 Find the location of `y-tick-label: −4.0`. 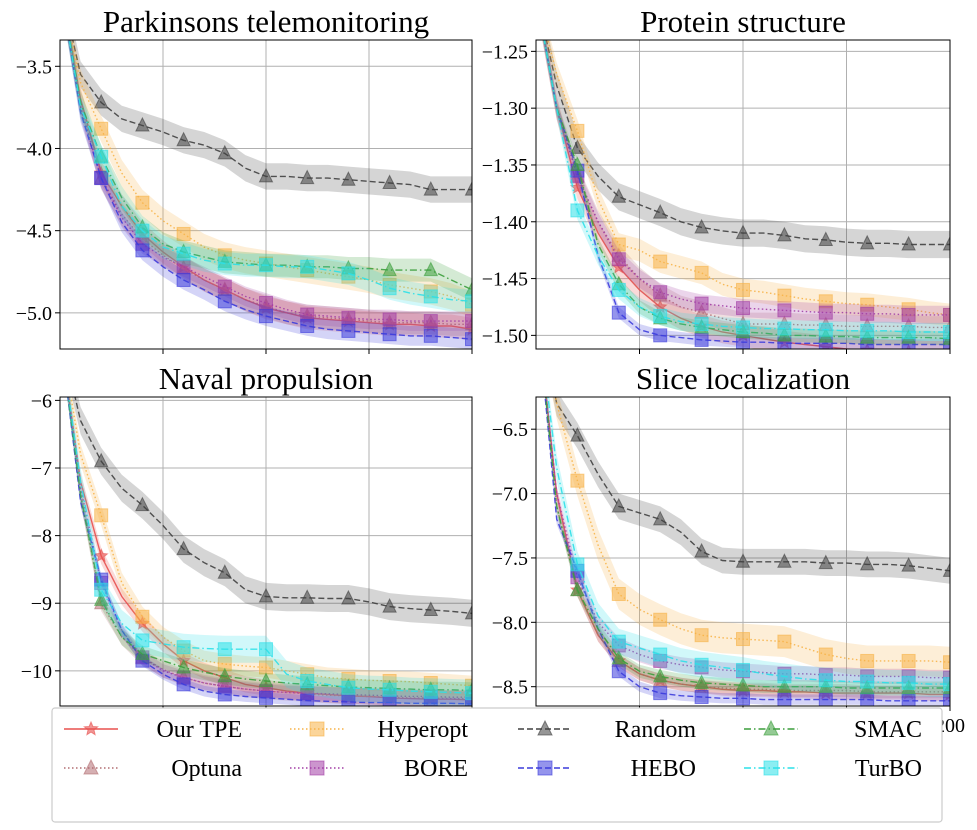

y-tick-label: −4.0 is located at coordinates (34, 149).